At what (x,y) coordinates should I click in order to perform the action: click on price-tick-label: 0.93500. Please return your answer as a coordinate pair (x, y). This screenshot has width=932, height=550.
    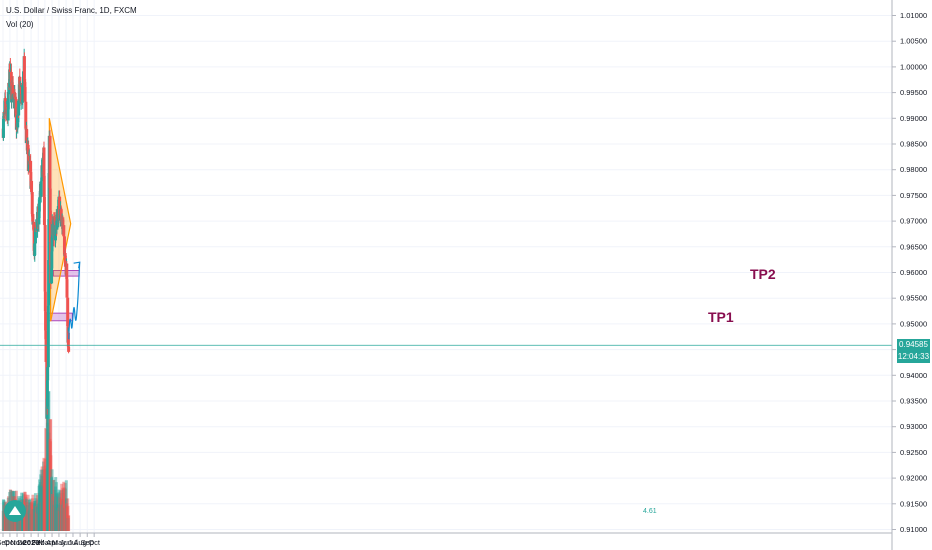
    Looking at the image, I should click on (913, 401).